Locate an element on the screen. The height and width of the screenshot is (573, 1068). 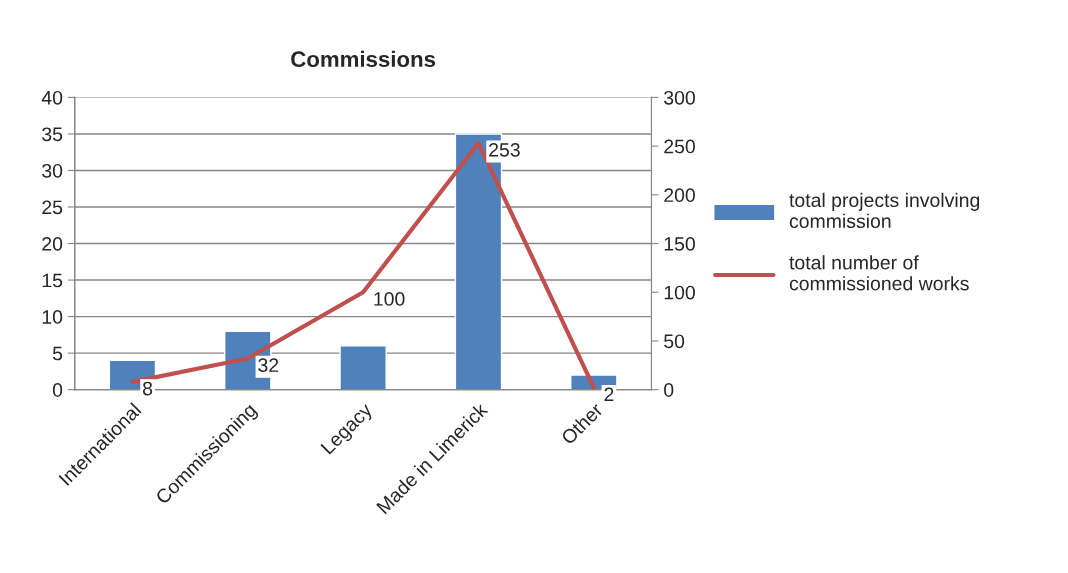
y-tick-label: 40 is located at coordinates (52, 97).